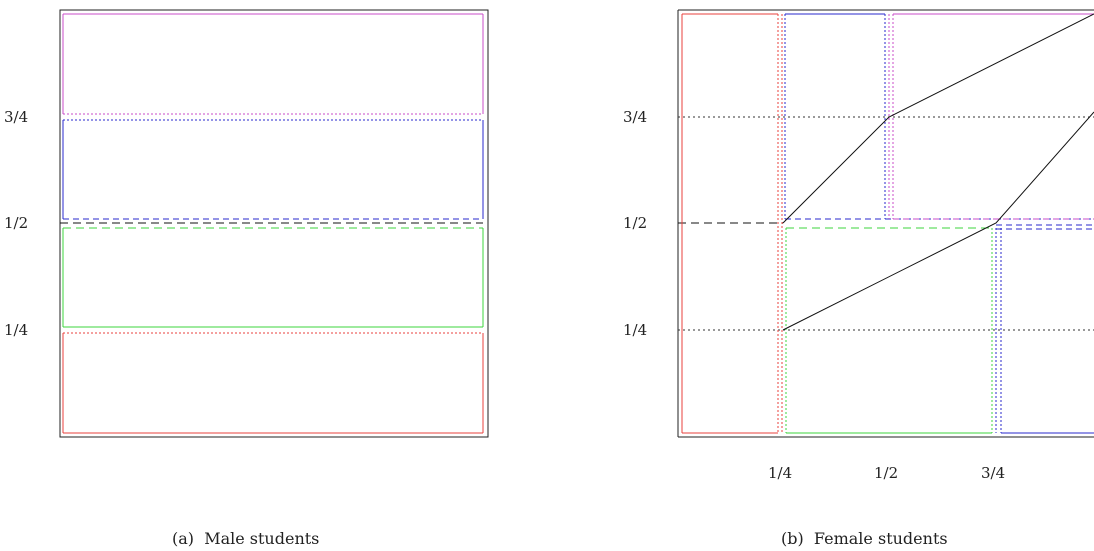  I want to click on female-xtick-1-2: 1/2, so click(886, 473).